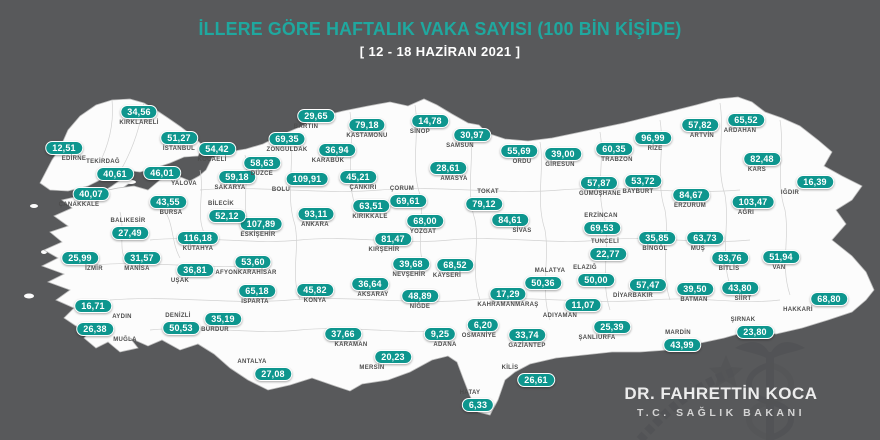 The width and height of the screenshot is (880, 440). Describe the element at coordinates (384, 250) in the screenshot. I see `province-label: KIRŞEHİR` at that location.